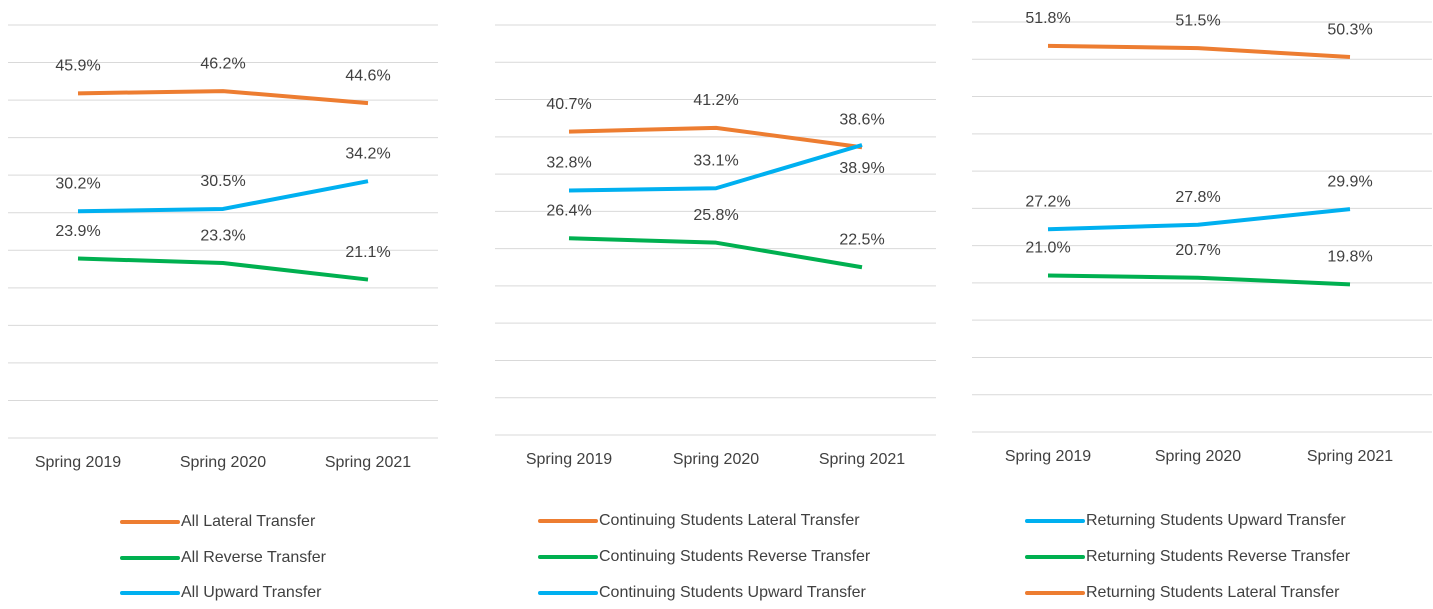 This screenshot has width=1433, height=609. Describe the element at coordinates (1047, 248) in the screenshot. I see `data-label: 21.0%` at that location.